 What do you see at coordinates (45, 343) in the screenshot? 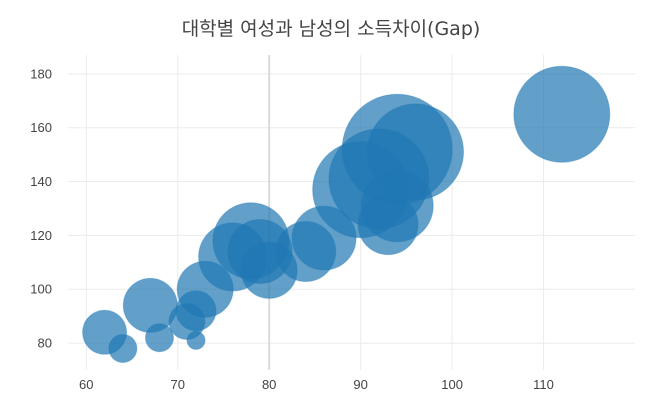
I see `y-tick-label: 80` at bounding box center [45, 343].